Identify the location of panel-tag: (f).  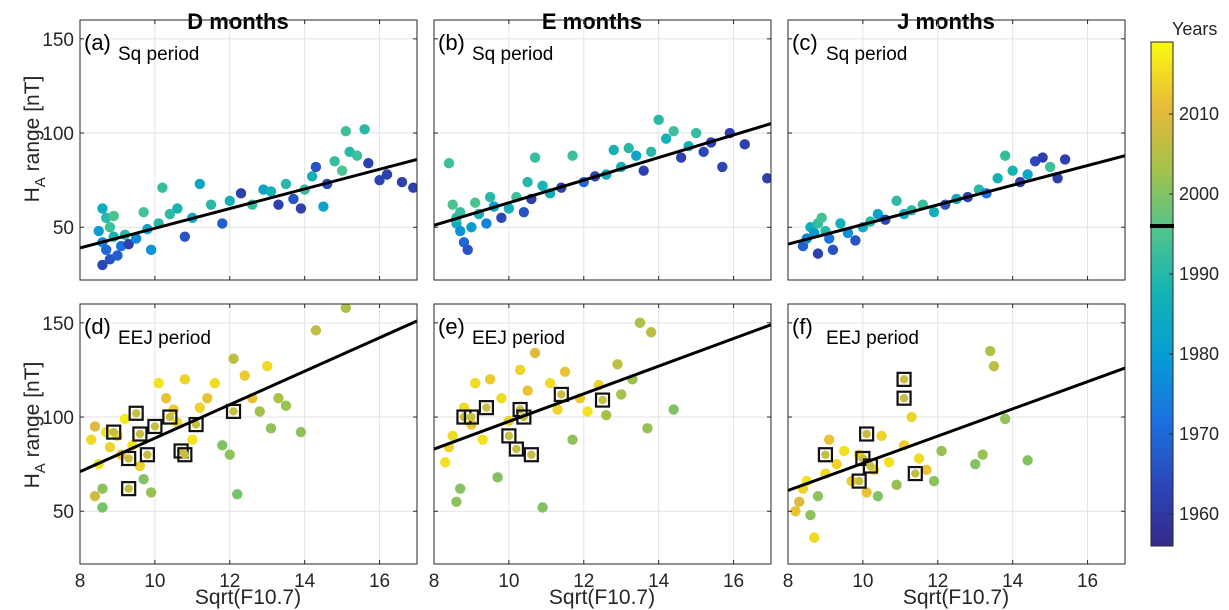
(802, 326).